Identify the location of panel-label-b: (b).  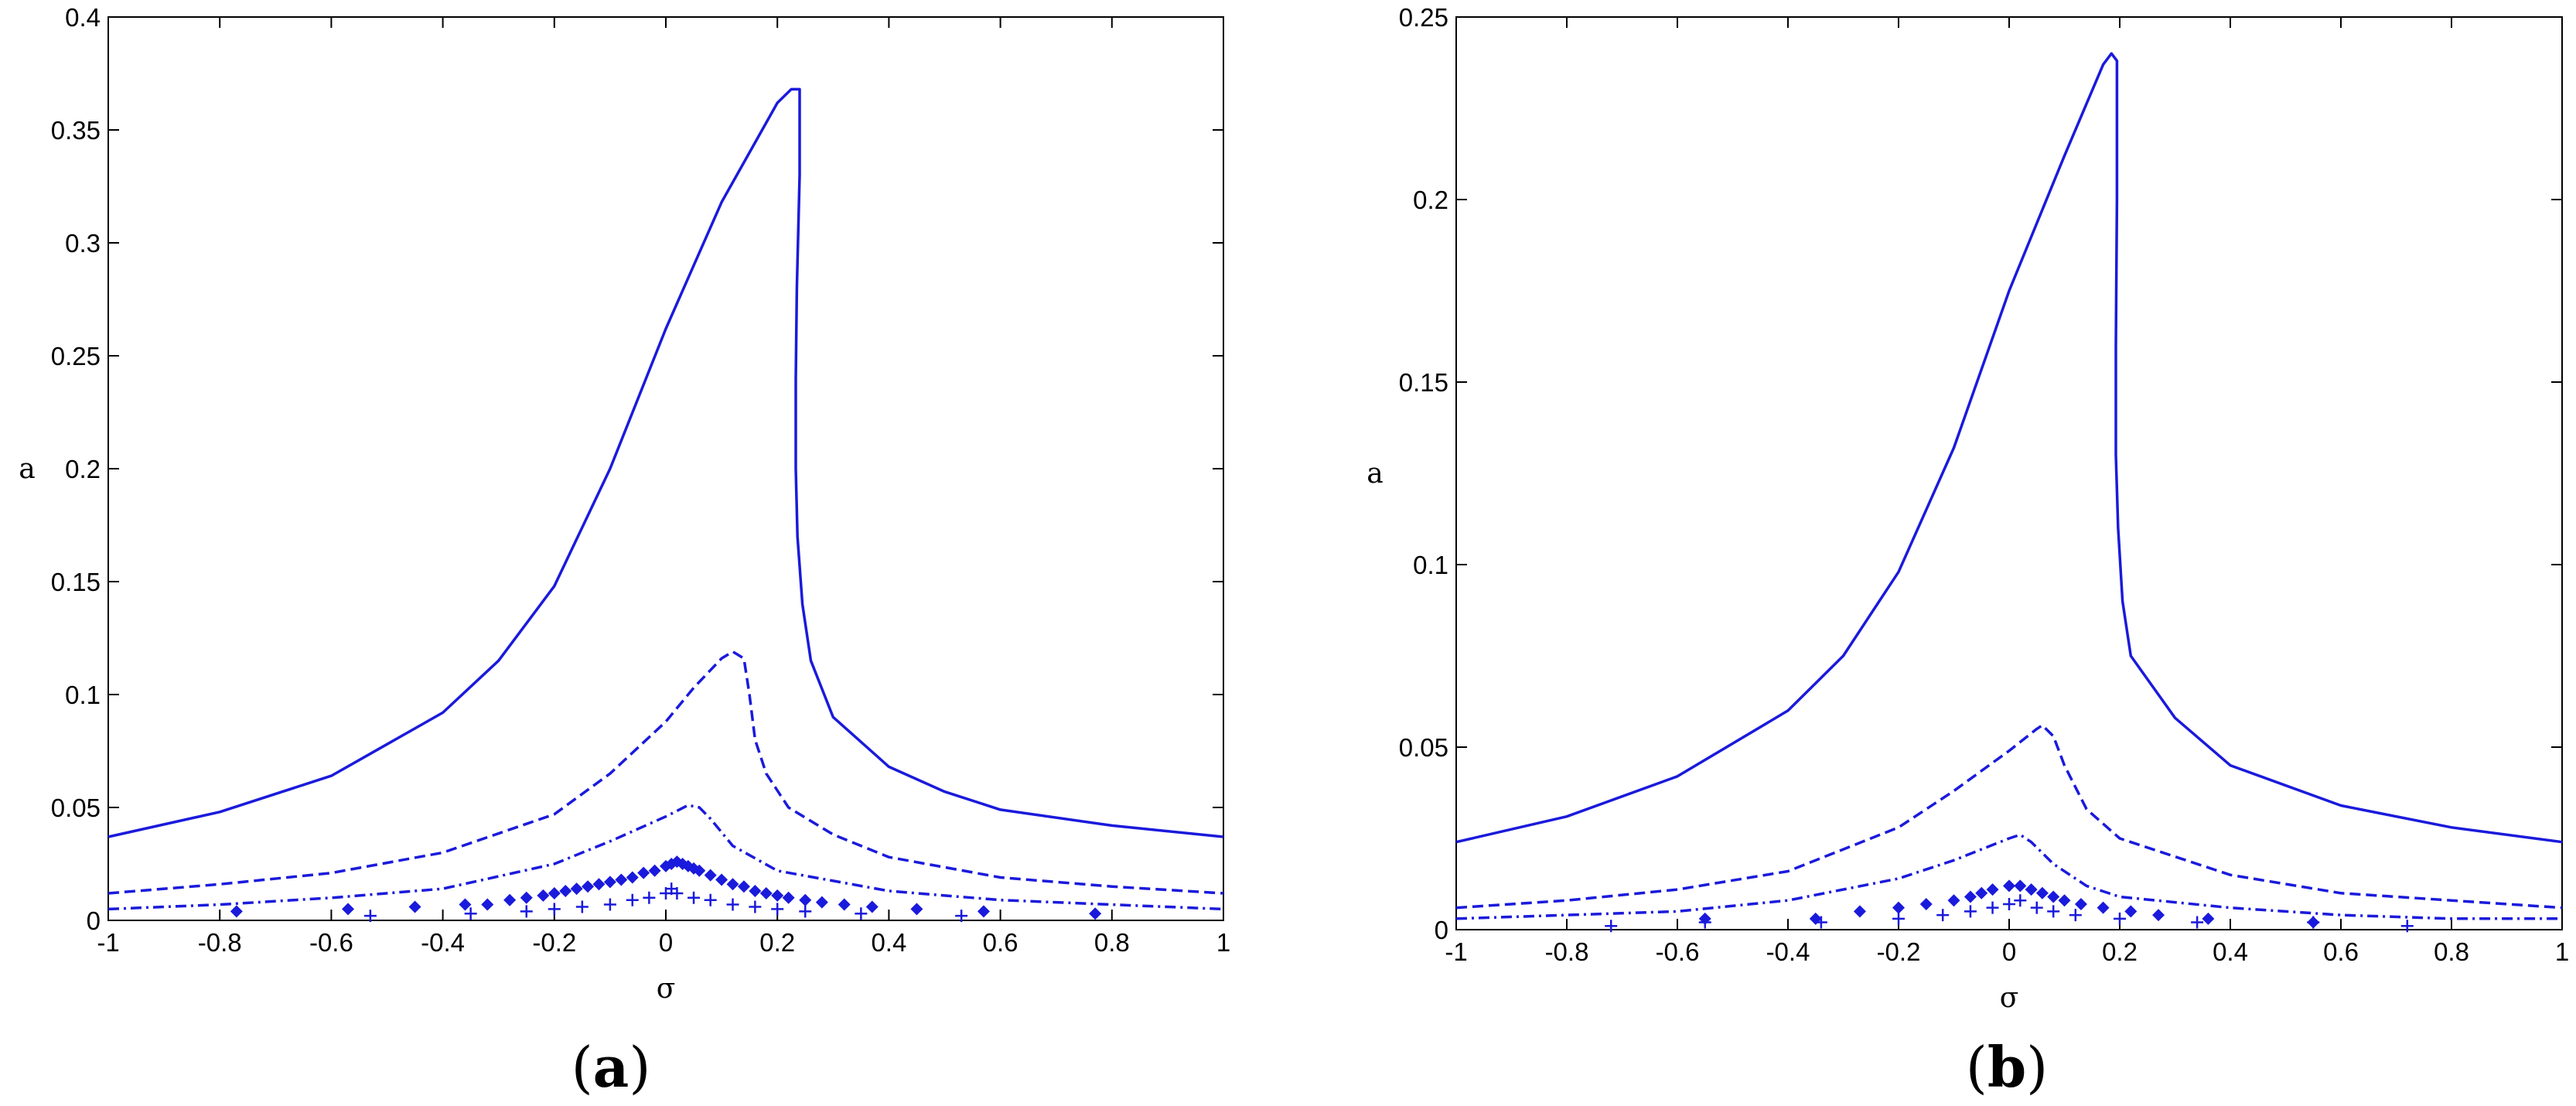
(2007, 1067).